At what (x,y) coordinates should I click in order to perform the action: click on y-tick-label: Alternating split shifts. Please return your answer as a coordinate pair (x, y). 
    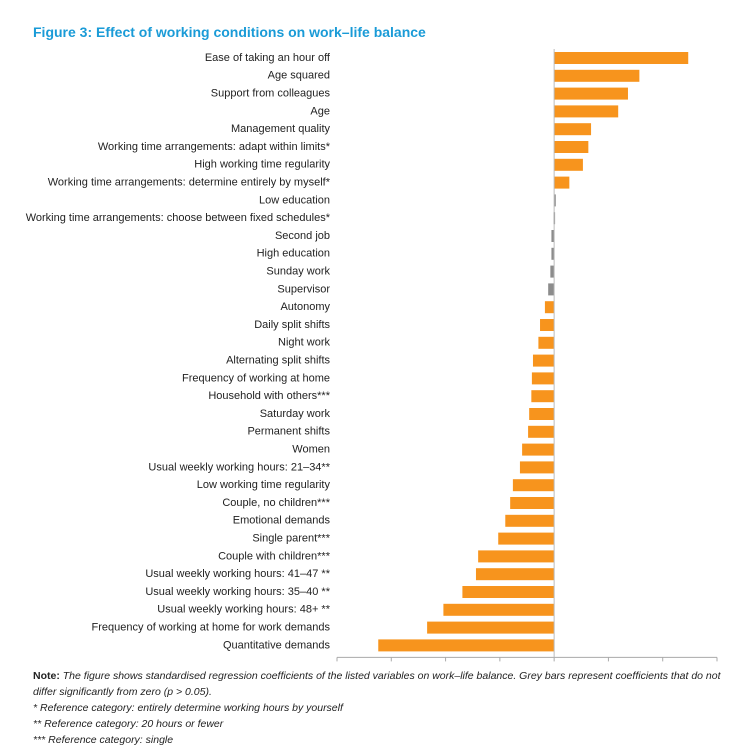
    Looking at the image, I should click on (278, 361).